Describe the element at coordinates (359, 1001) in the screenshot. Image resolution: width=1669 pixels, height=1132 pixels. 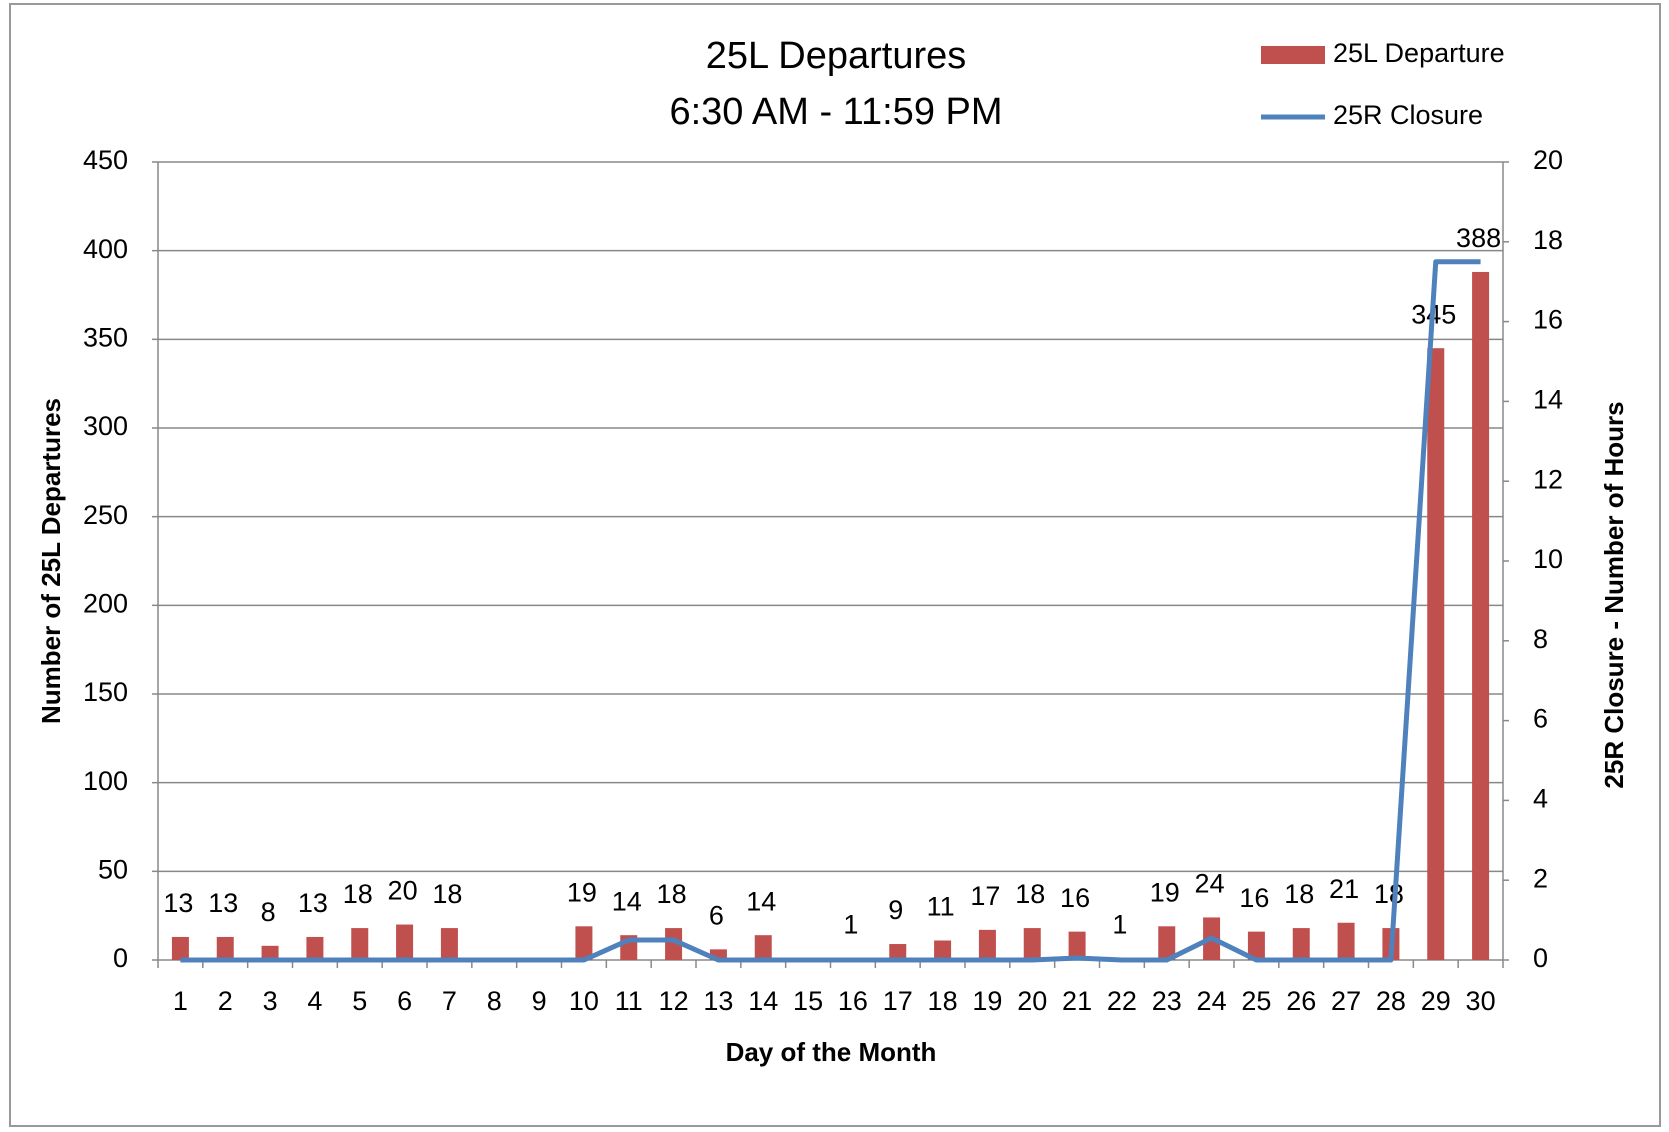
I see `x-tick-label: 5` at that location.